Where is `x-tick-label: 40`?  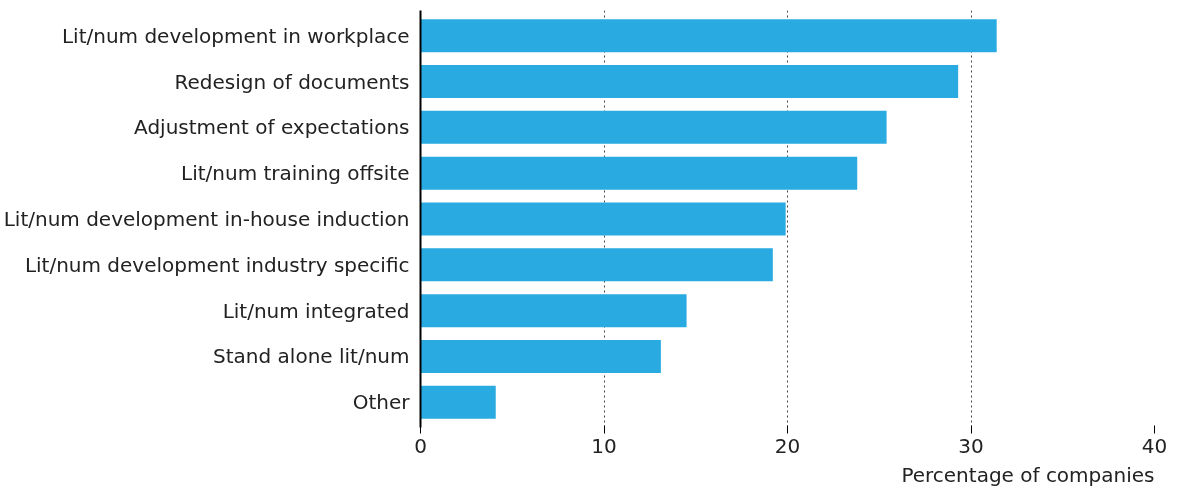
x-tick-label: 40 is located at coordinates (1154, 445).